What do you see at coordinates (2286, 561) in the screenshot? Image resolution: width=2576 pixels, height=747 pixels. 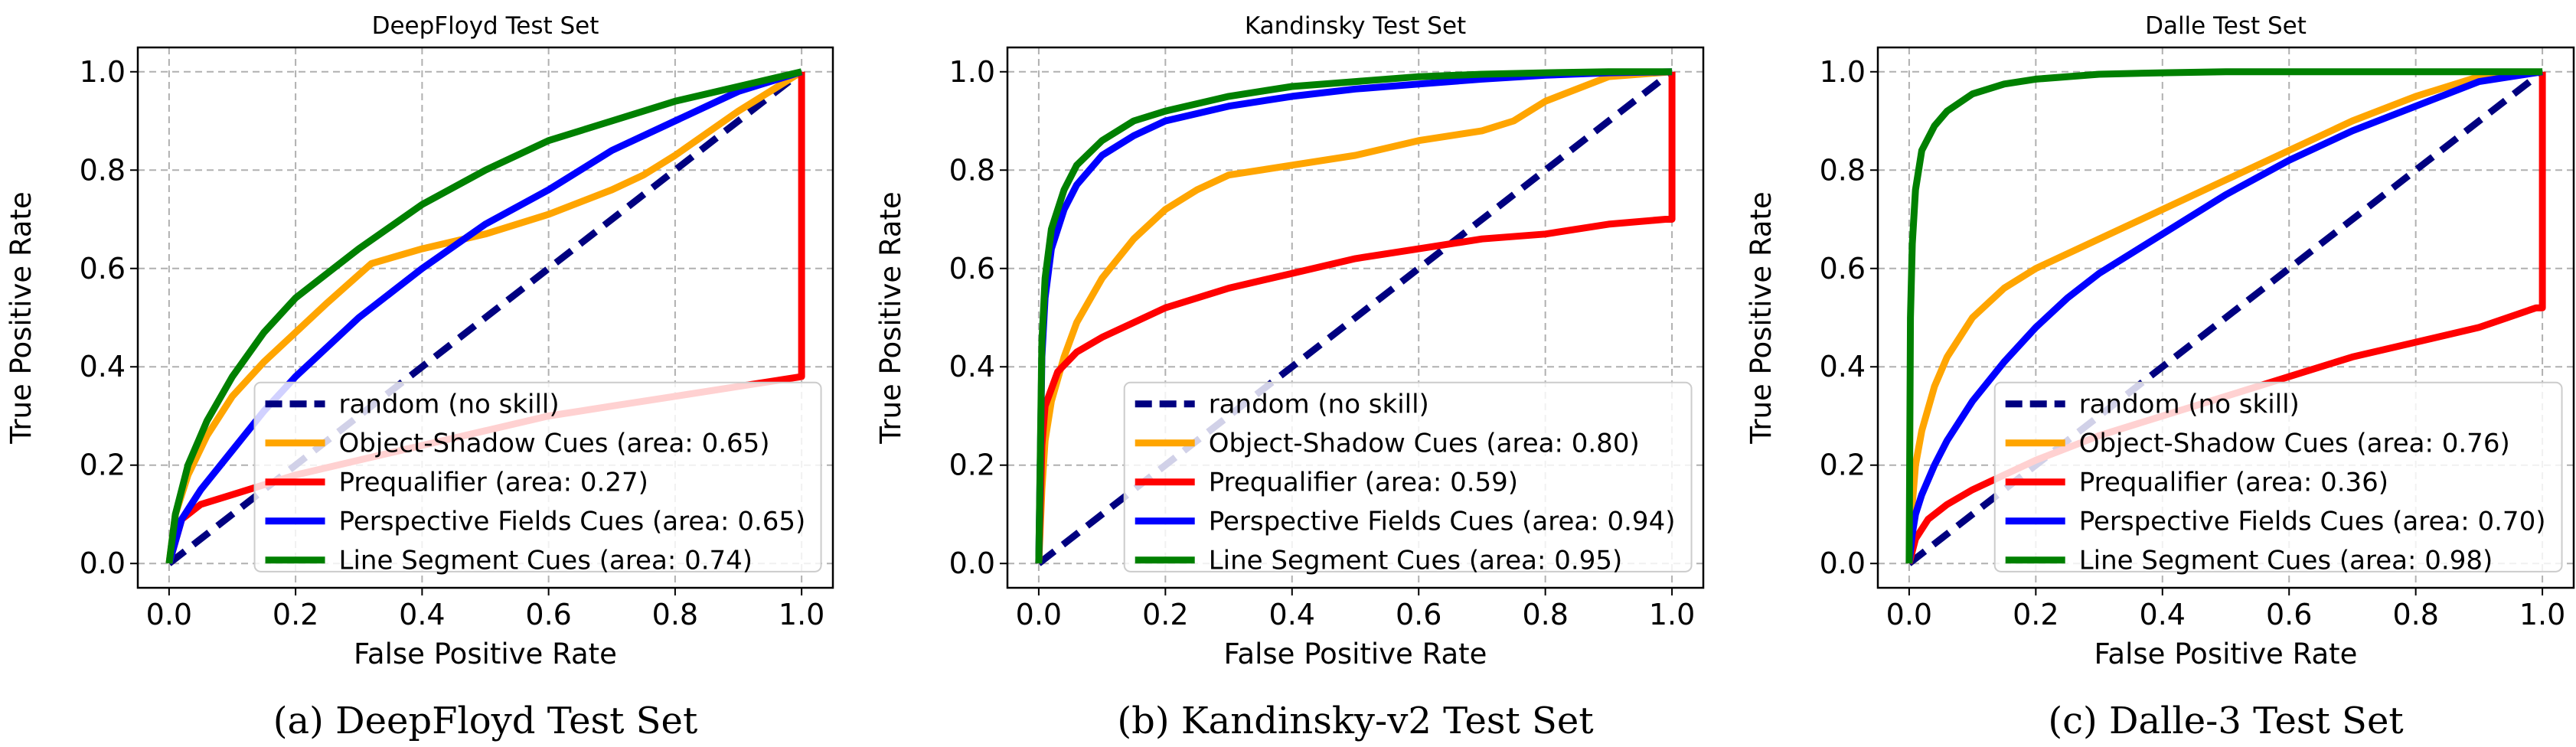 I see `legend-label: Line Segment Cues (area: 0.98)` at bounding box center [2286, 561].